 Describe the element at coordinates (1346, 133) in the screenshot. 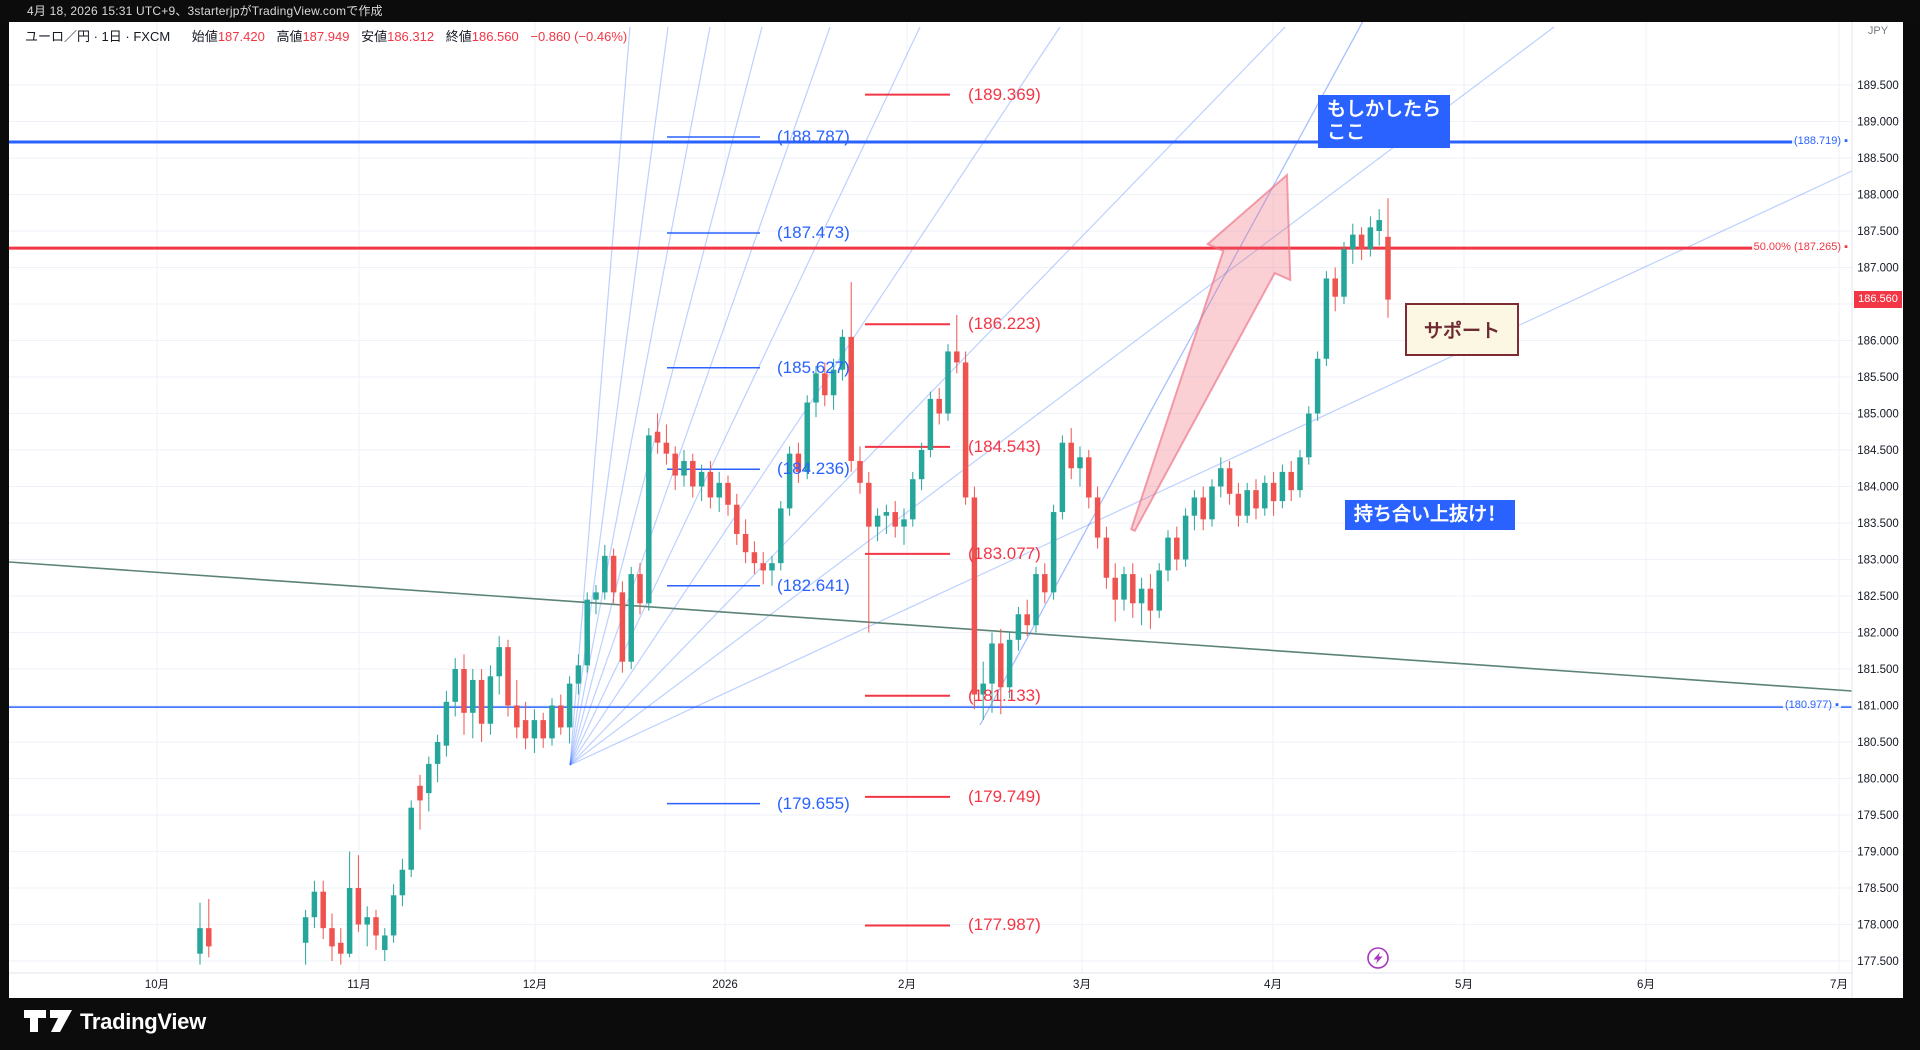

I see `annotation-maybe-here-line2: ここ` at that location.